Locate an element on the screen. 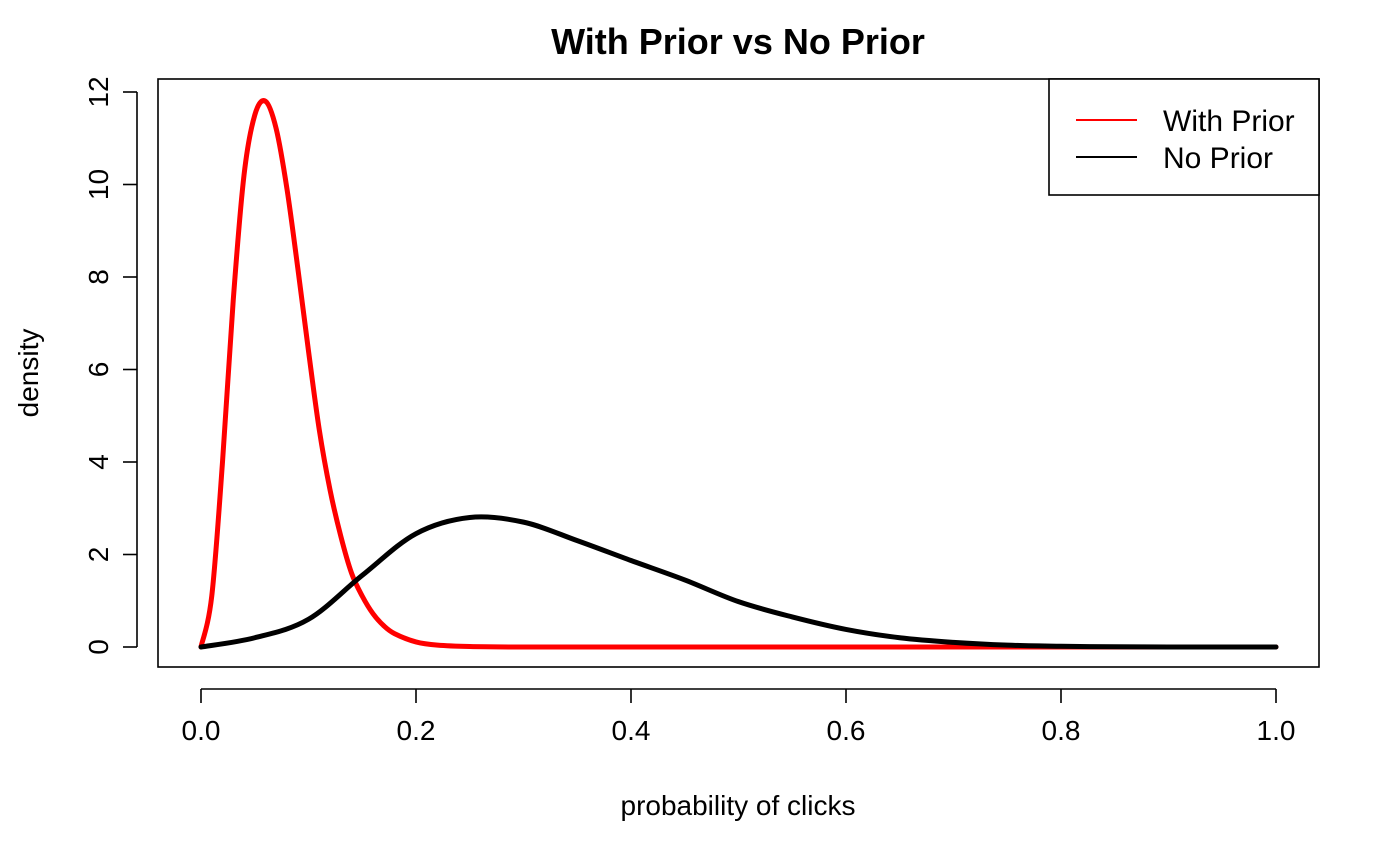 The width and height of the screenshot is (1400, 865). y-tick-label: 0 is located at coordinates (98, 647).